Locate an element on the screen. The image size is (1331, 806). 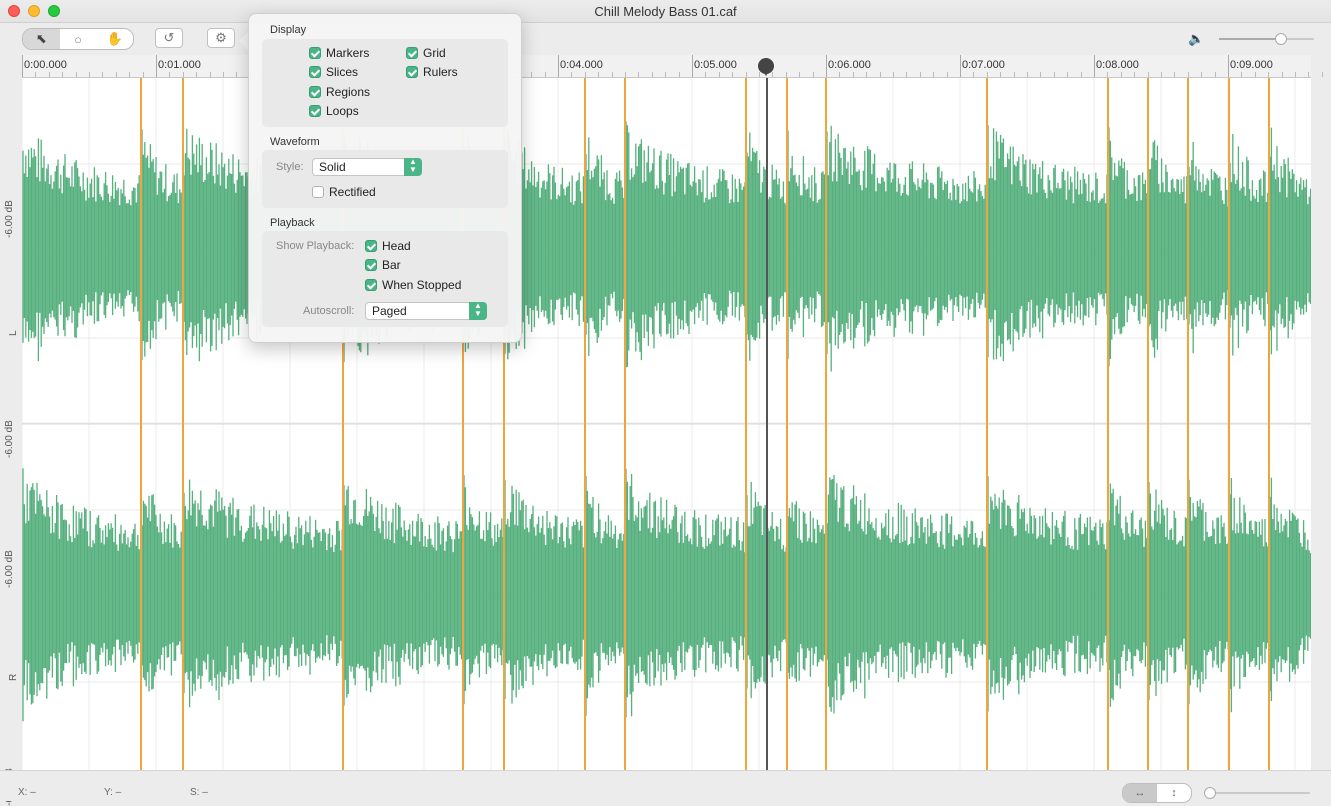
popover-arrow is located at coordinates (243, 41).